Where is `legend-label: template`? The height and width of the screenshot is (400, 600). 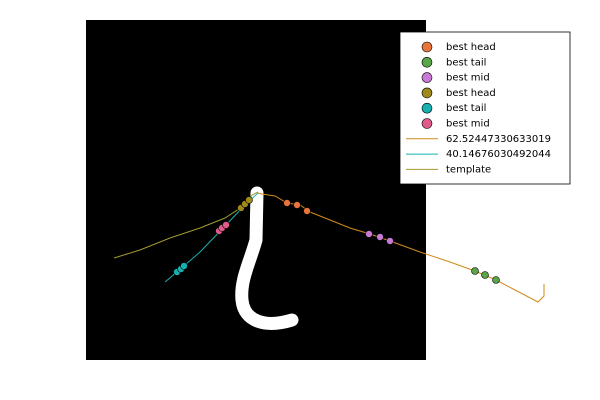 legend-label: template is located at coordinates (468, 169).